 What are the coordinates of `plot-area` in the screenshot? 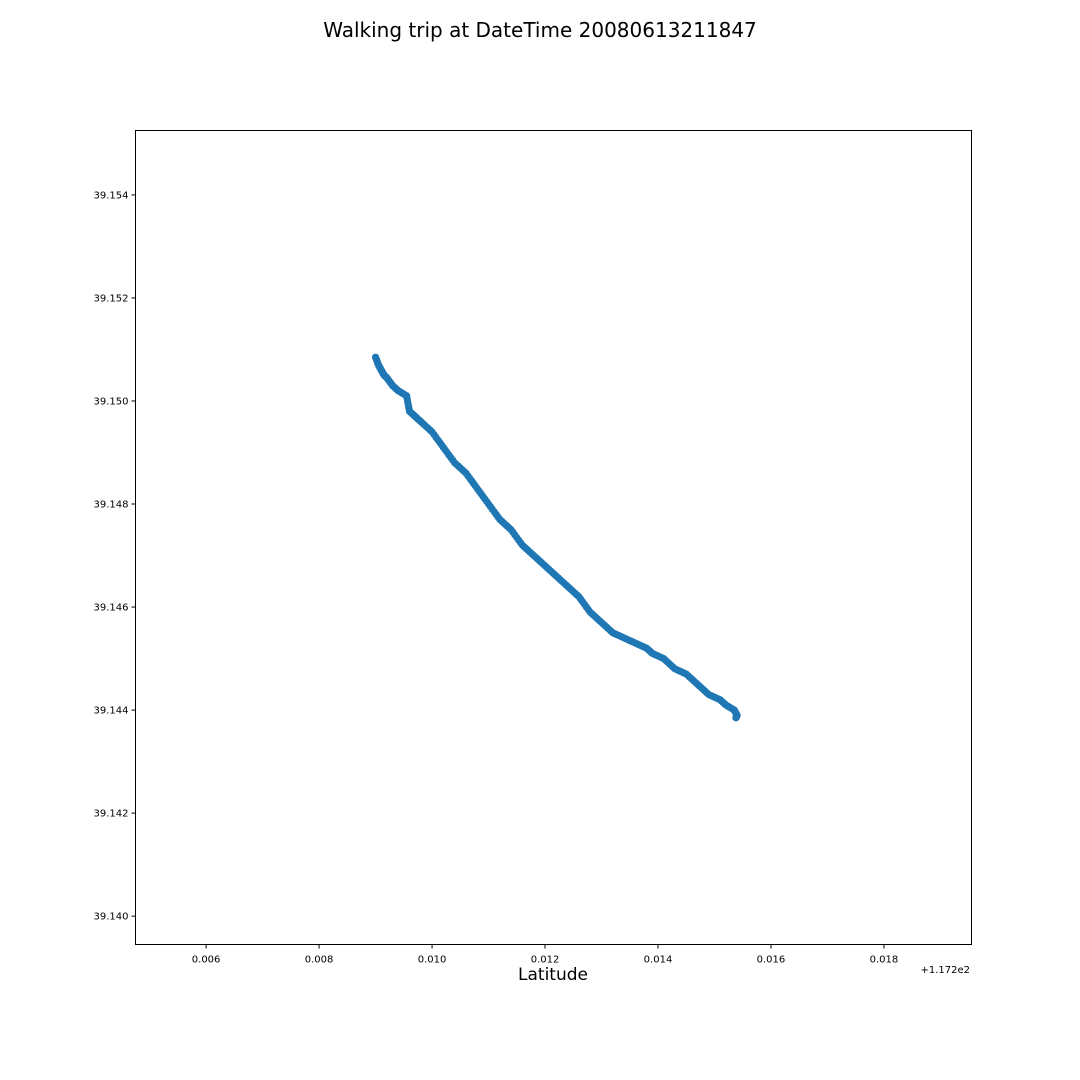 It's located at (556, 537).